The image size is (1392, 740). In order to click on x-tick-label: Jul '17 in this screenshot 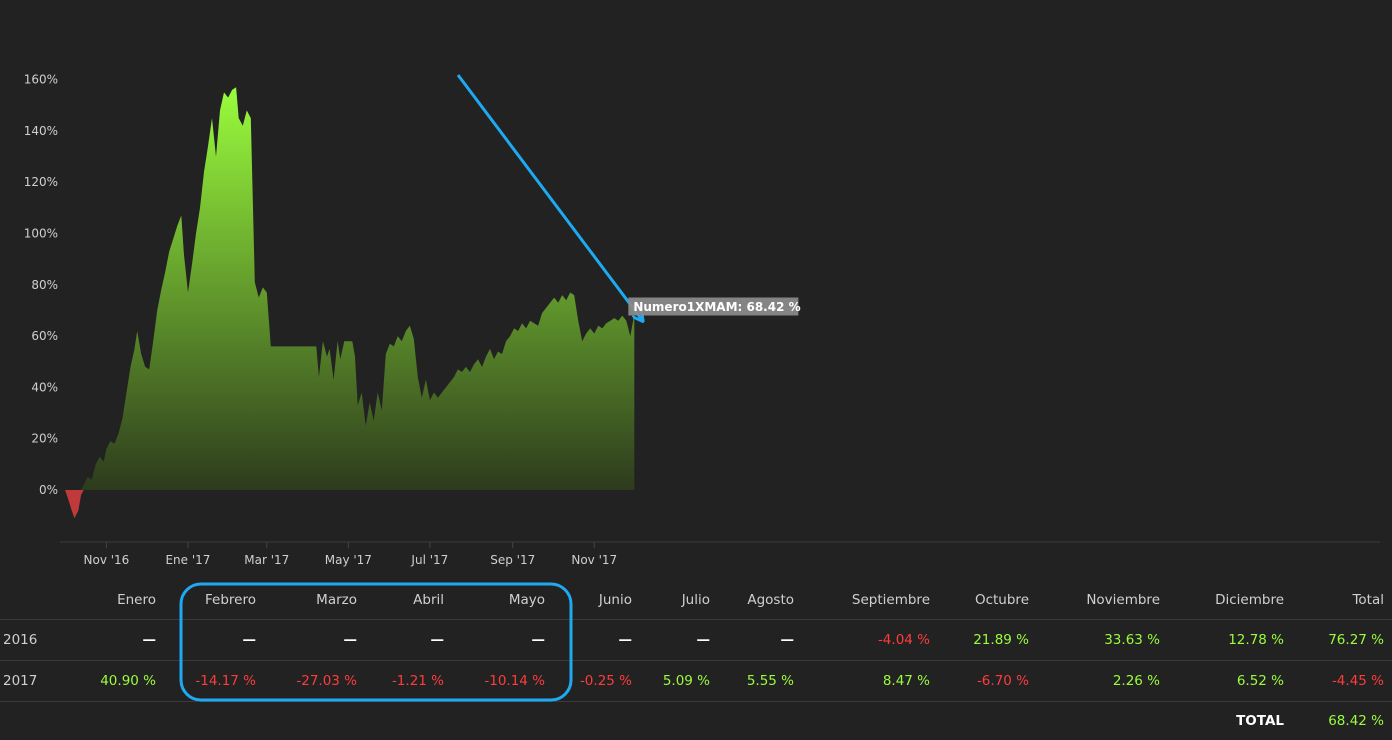, I will do `click(429, 560)`.